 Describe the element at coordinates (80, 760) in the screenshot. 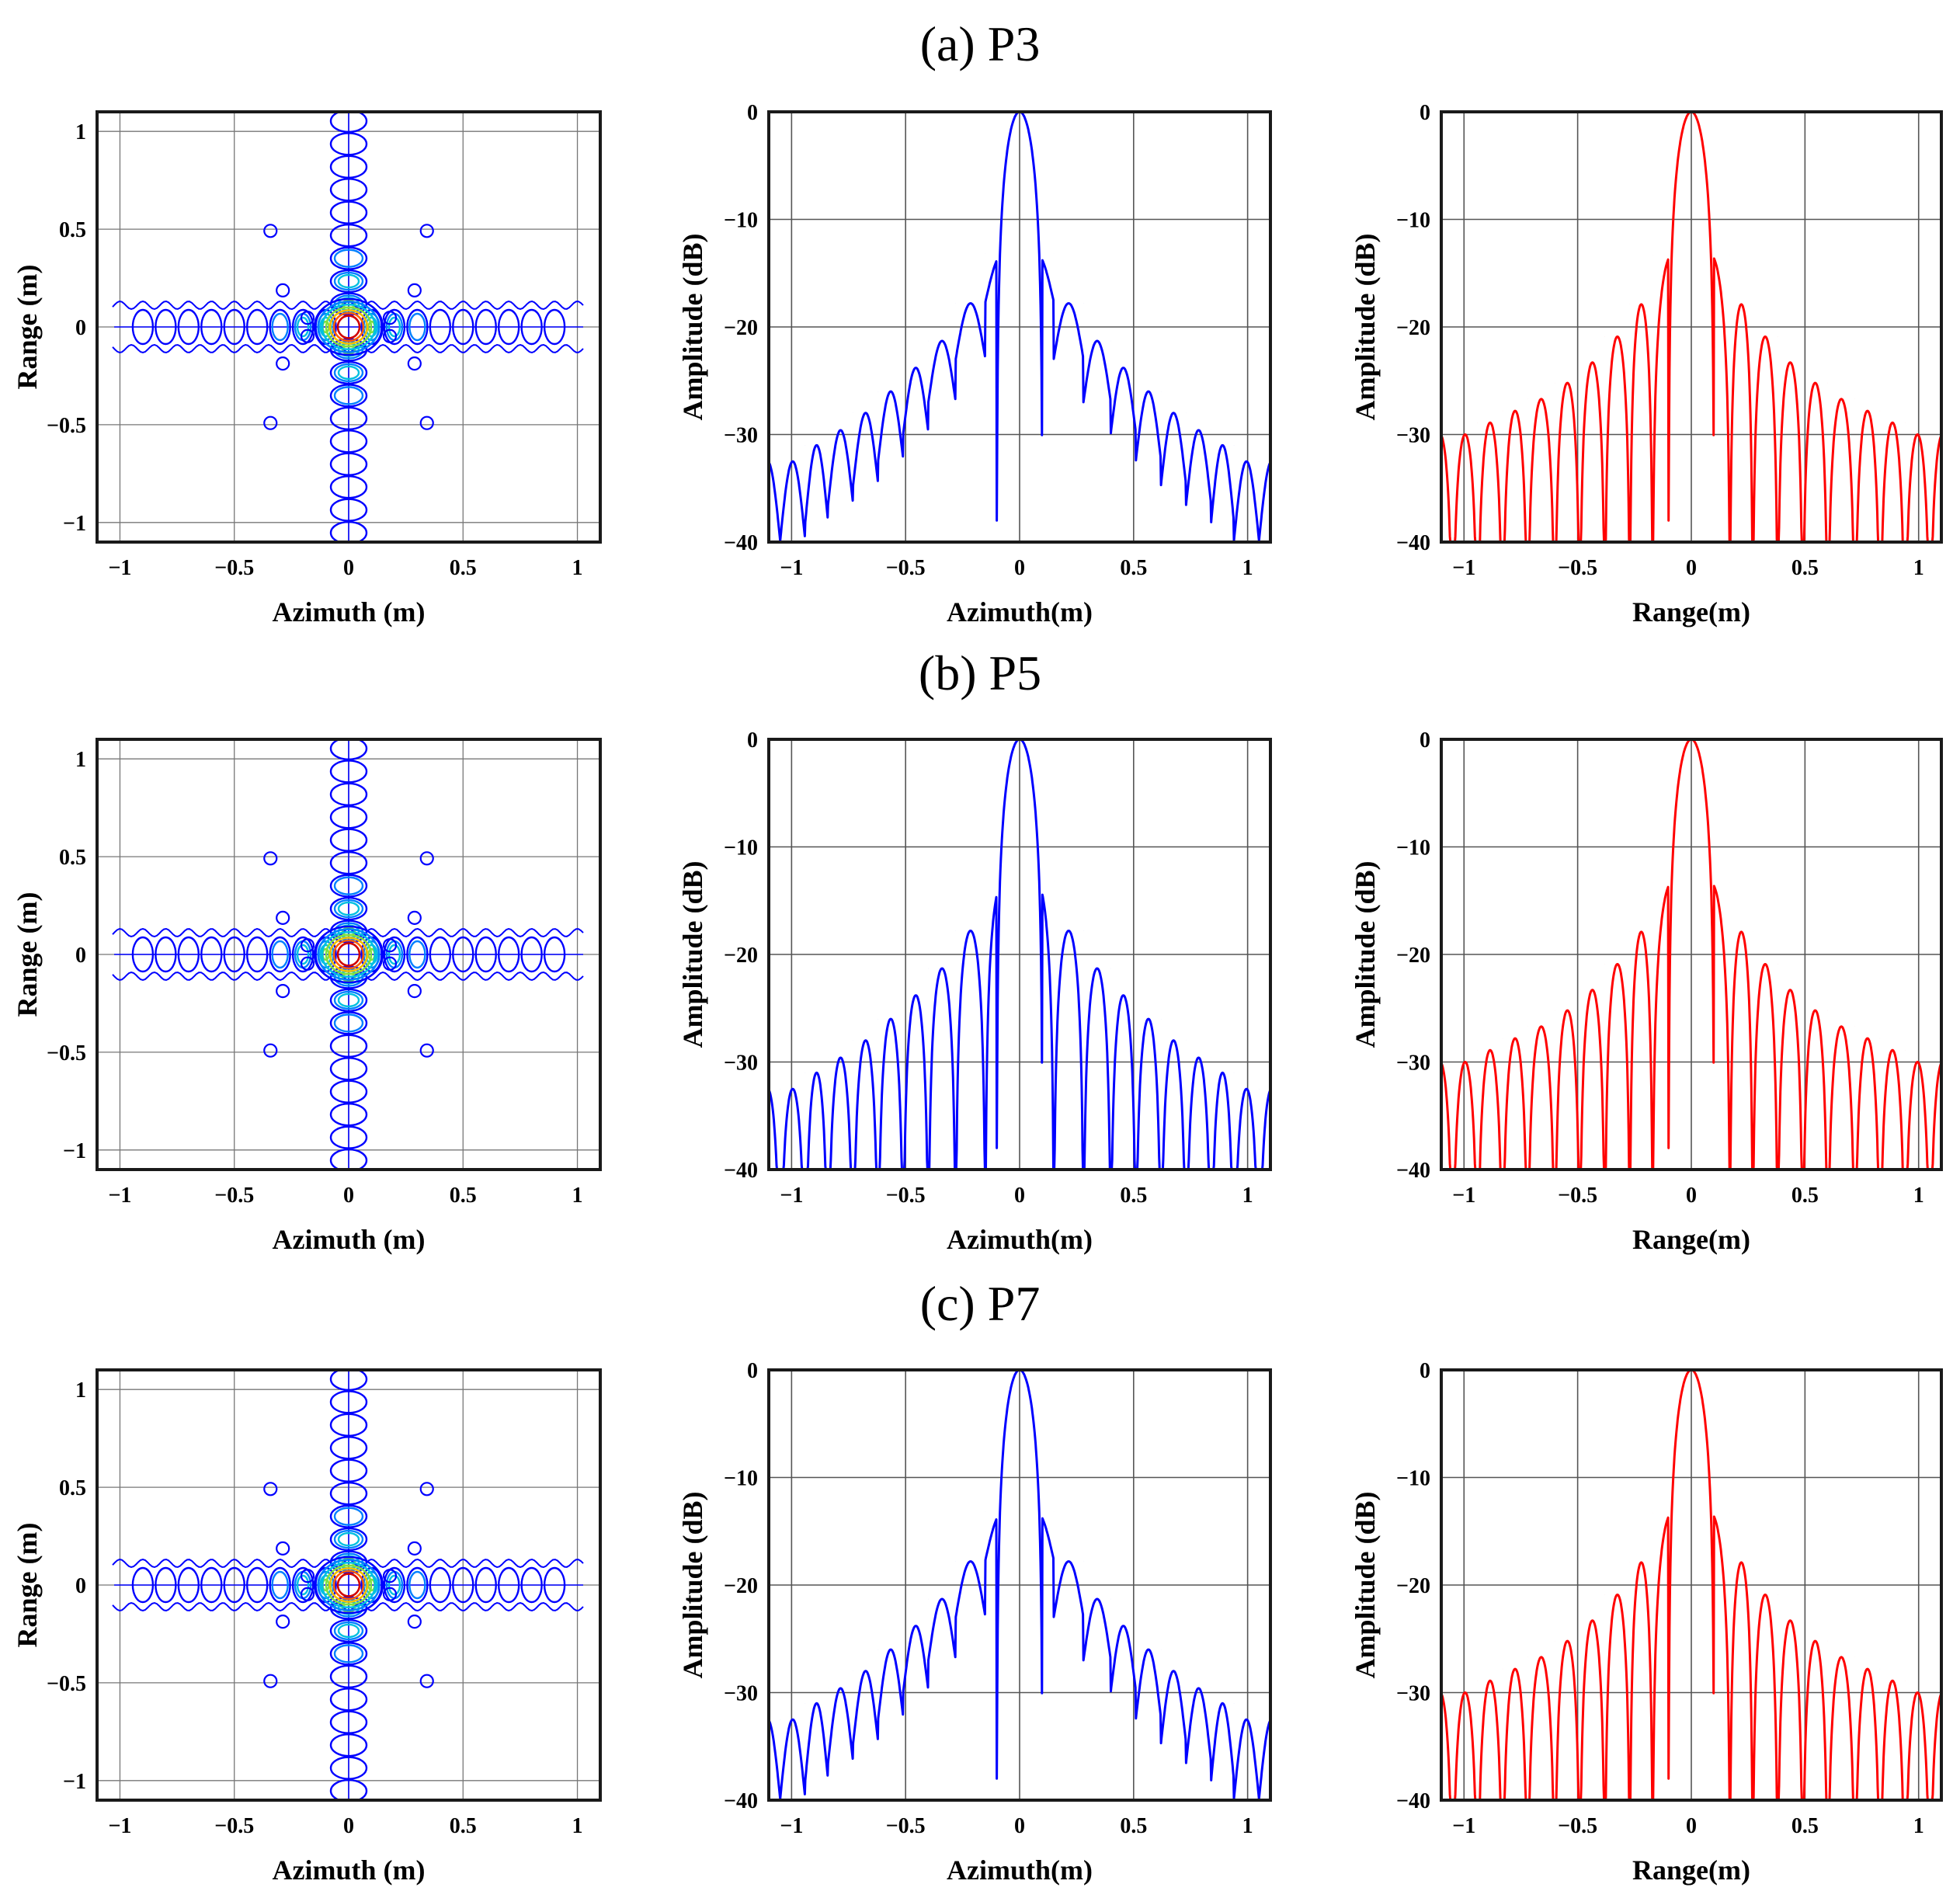

I see `y-tick-label: 1` at that location.